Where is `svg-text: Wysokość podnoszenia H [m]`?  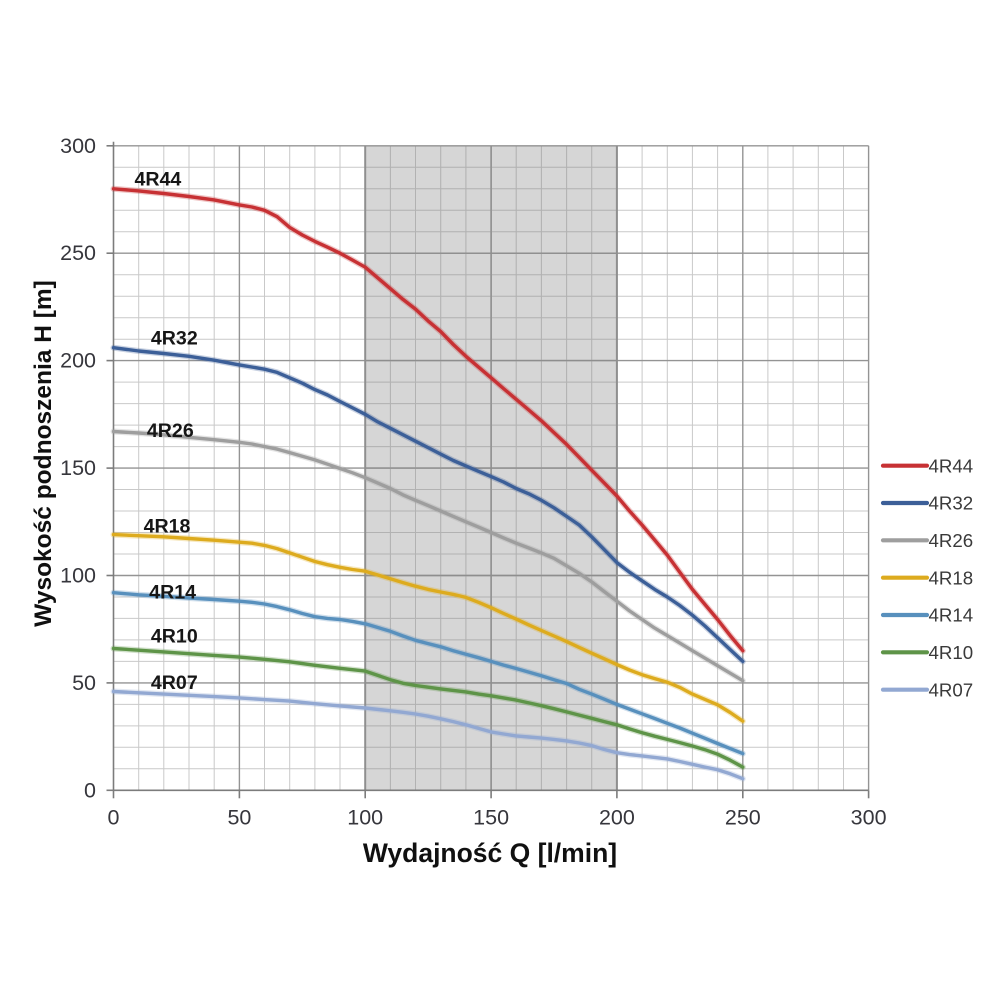 svg-text: Wysokość podnoszenia H [m] is located at coordinates (43, 453).